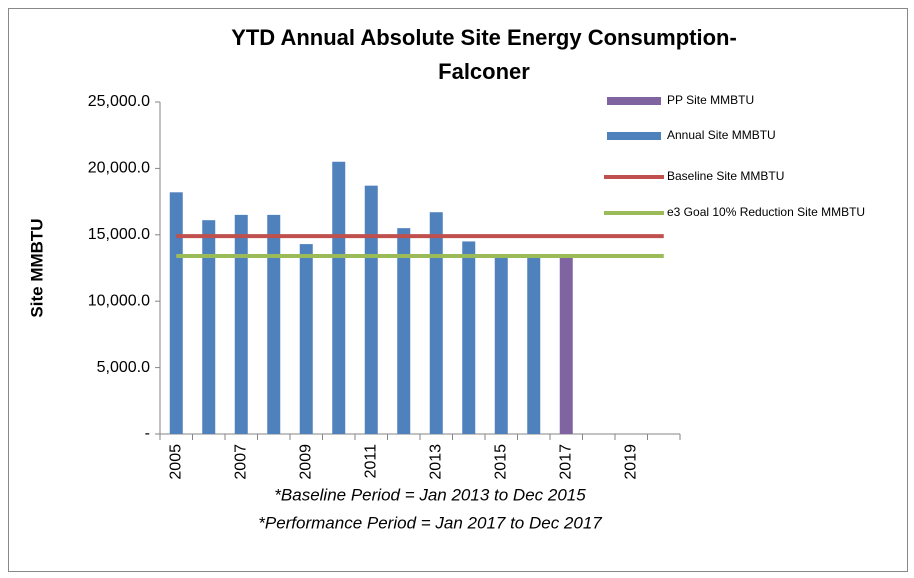  What do you see at coordinates (119, 234) in the screenshot?
I see `y-tick-label: 15,000.0` at bounding box center [119, 234].